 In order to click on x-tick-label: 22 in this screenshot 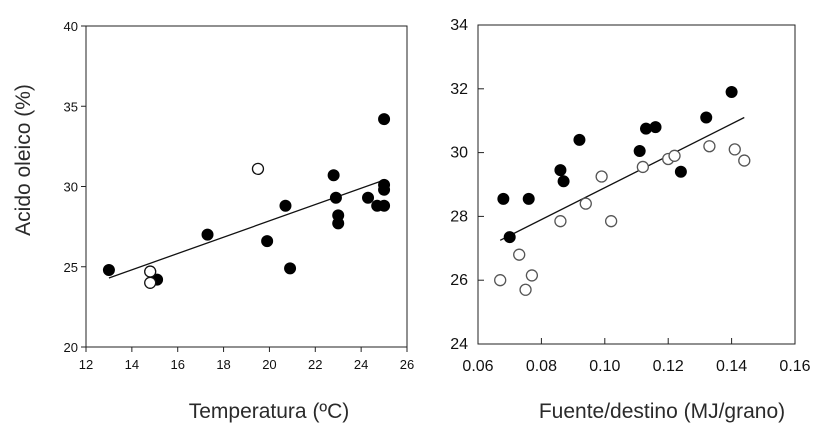, I will do `click(315, 364)`.